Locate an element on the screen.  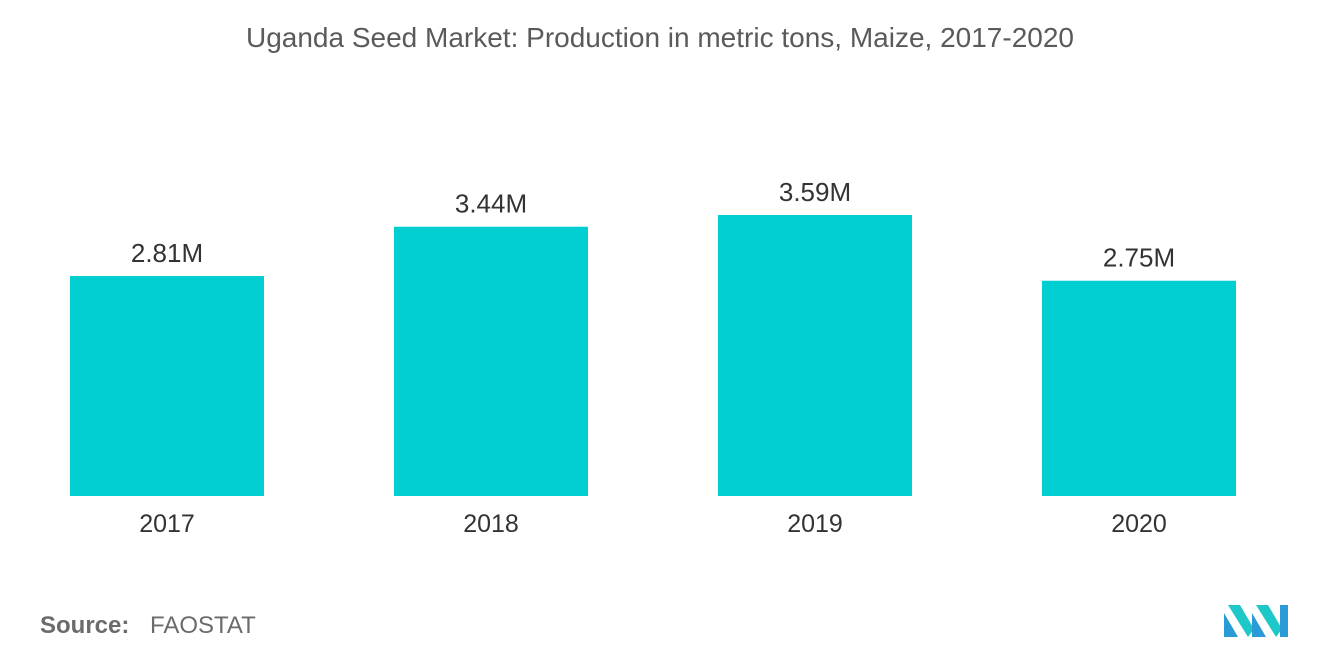
x-tick-label-2019: 2019 is located at coordinates (815, 524).